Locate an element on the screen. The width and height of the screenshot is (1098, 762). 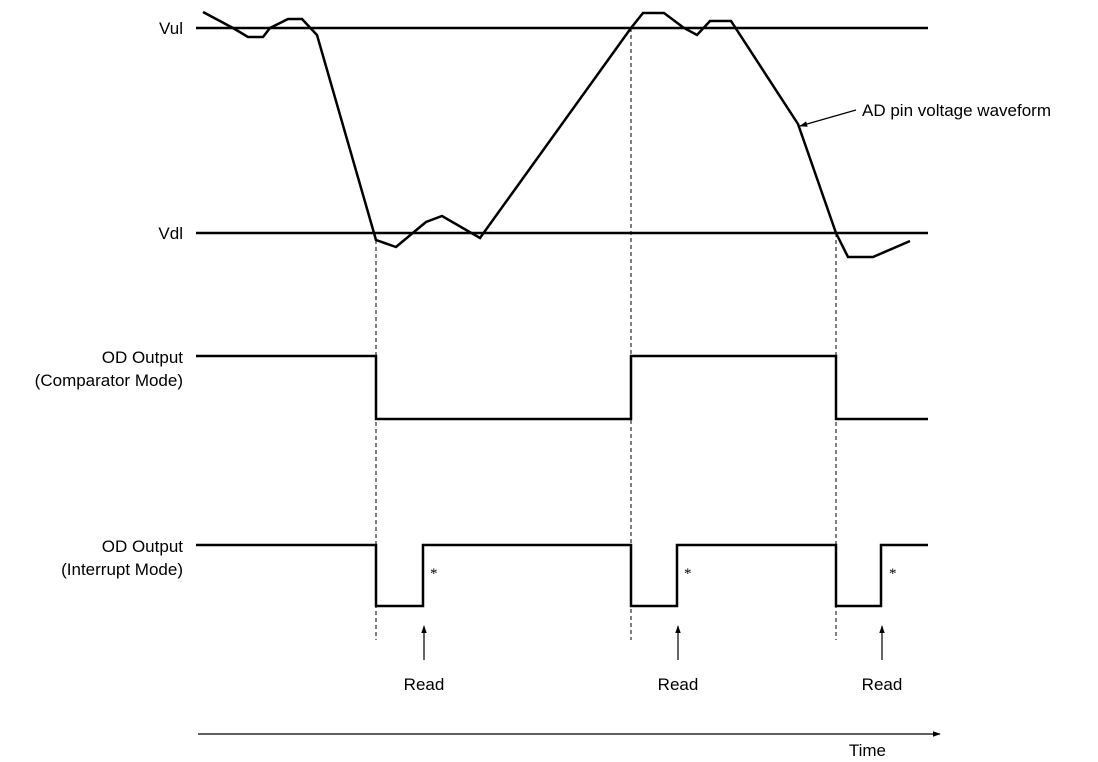
interrupt-output-label-line2: (Interrupt Mode) is located at coordinates (122, 569).